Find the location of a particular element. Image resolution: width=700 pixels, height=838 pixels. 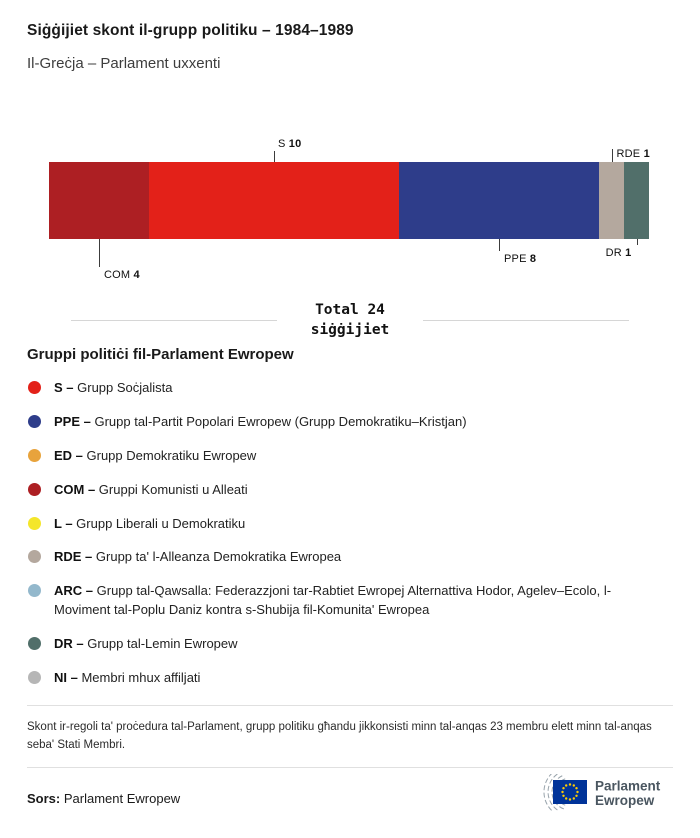

total-line-2: siġġijiet is located at coordinates (350, 329).